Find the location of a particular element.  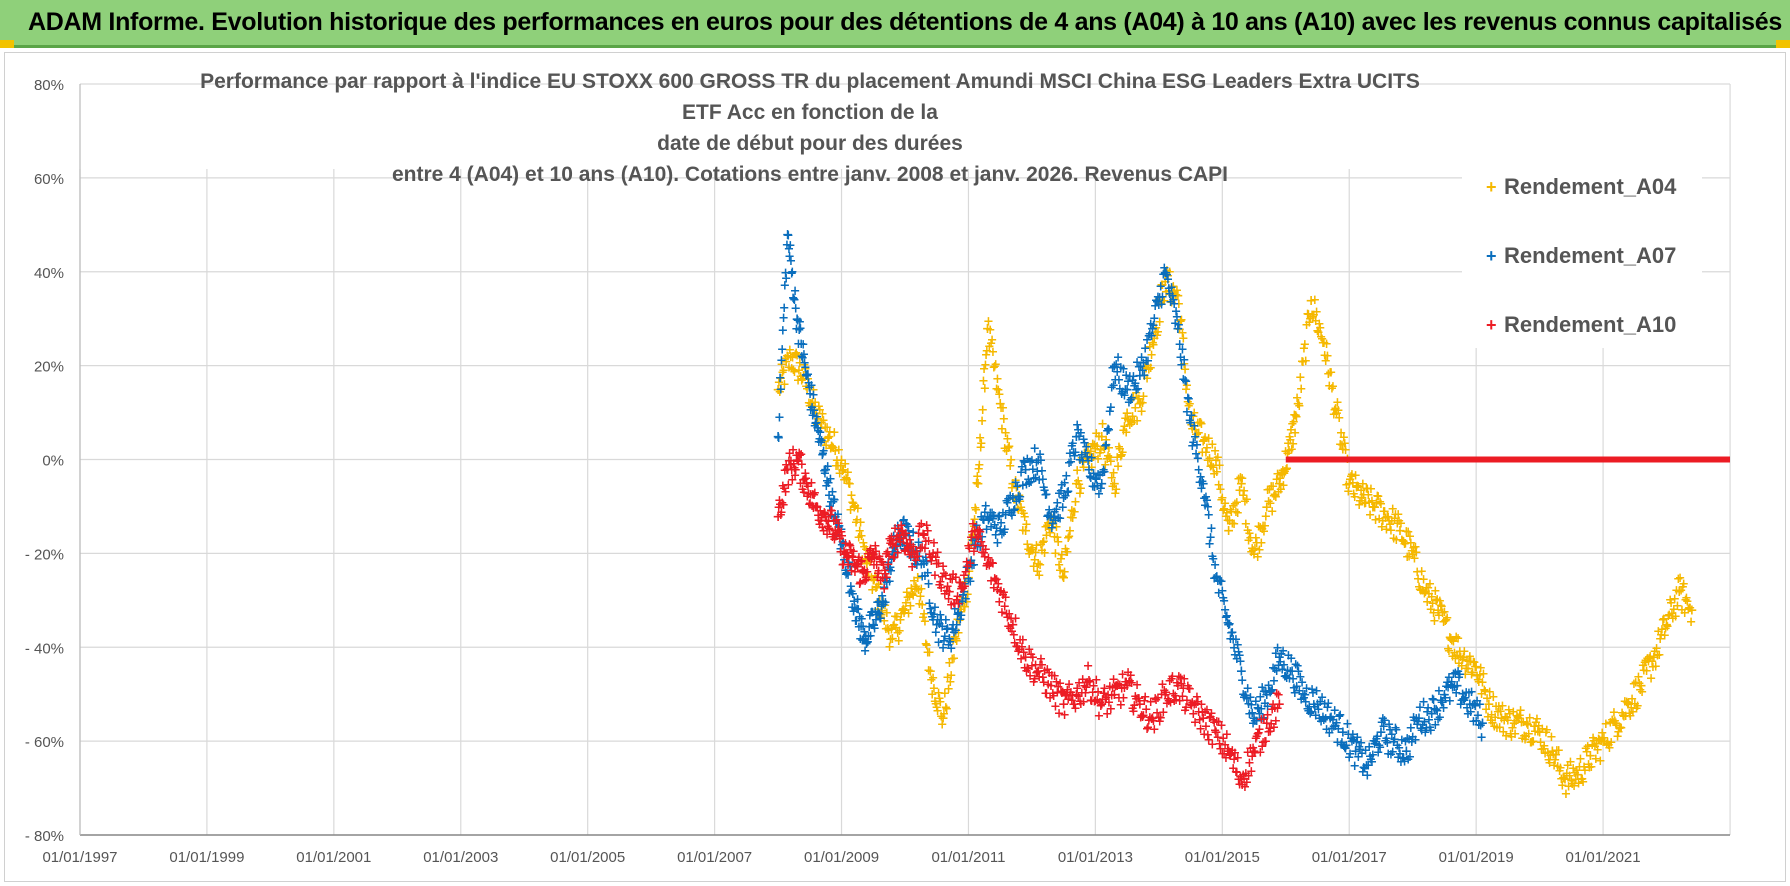

legend-label-a10: Rendement_A10 is located at coordinates (1590, 324).